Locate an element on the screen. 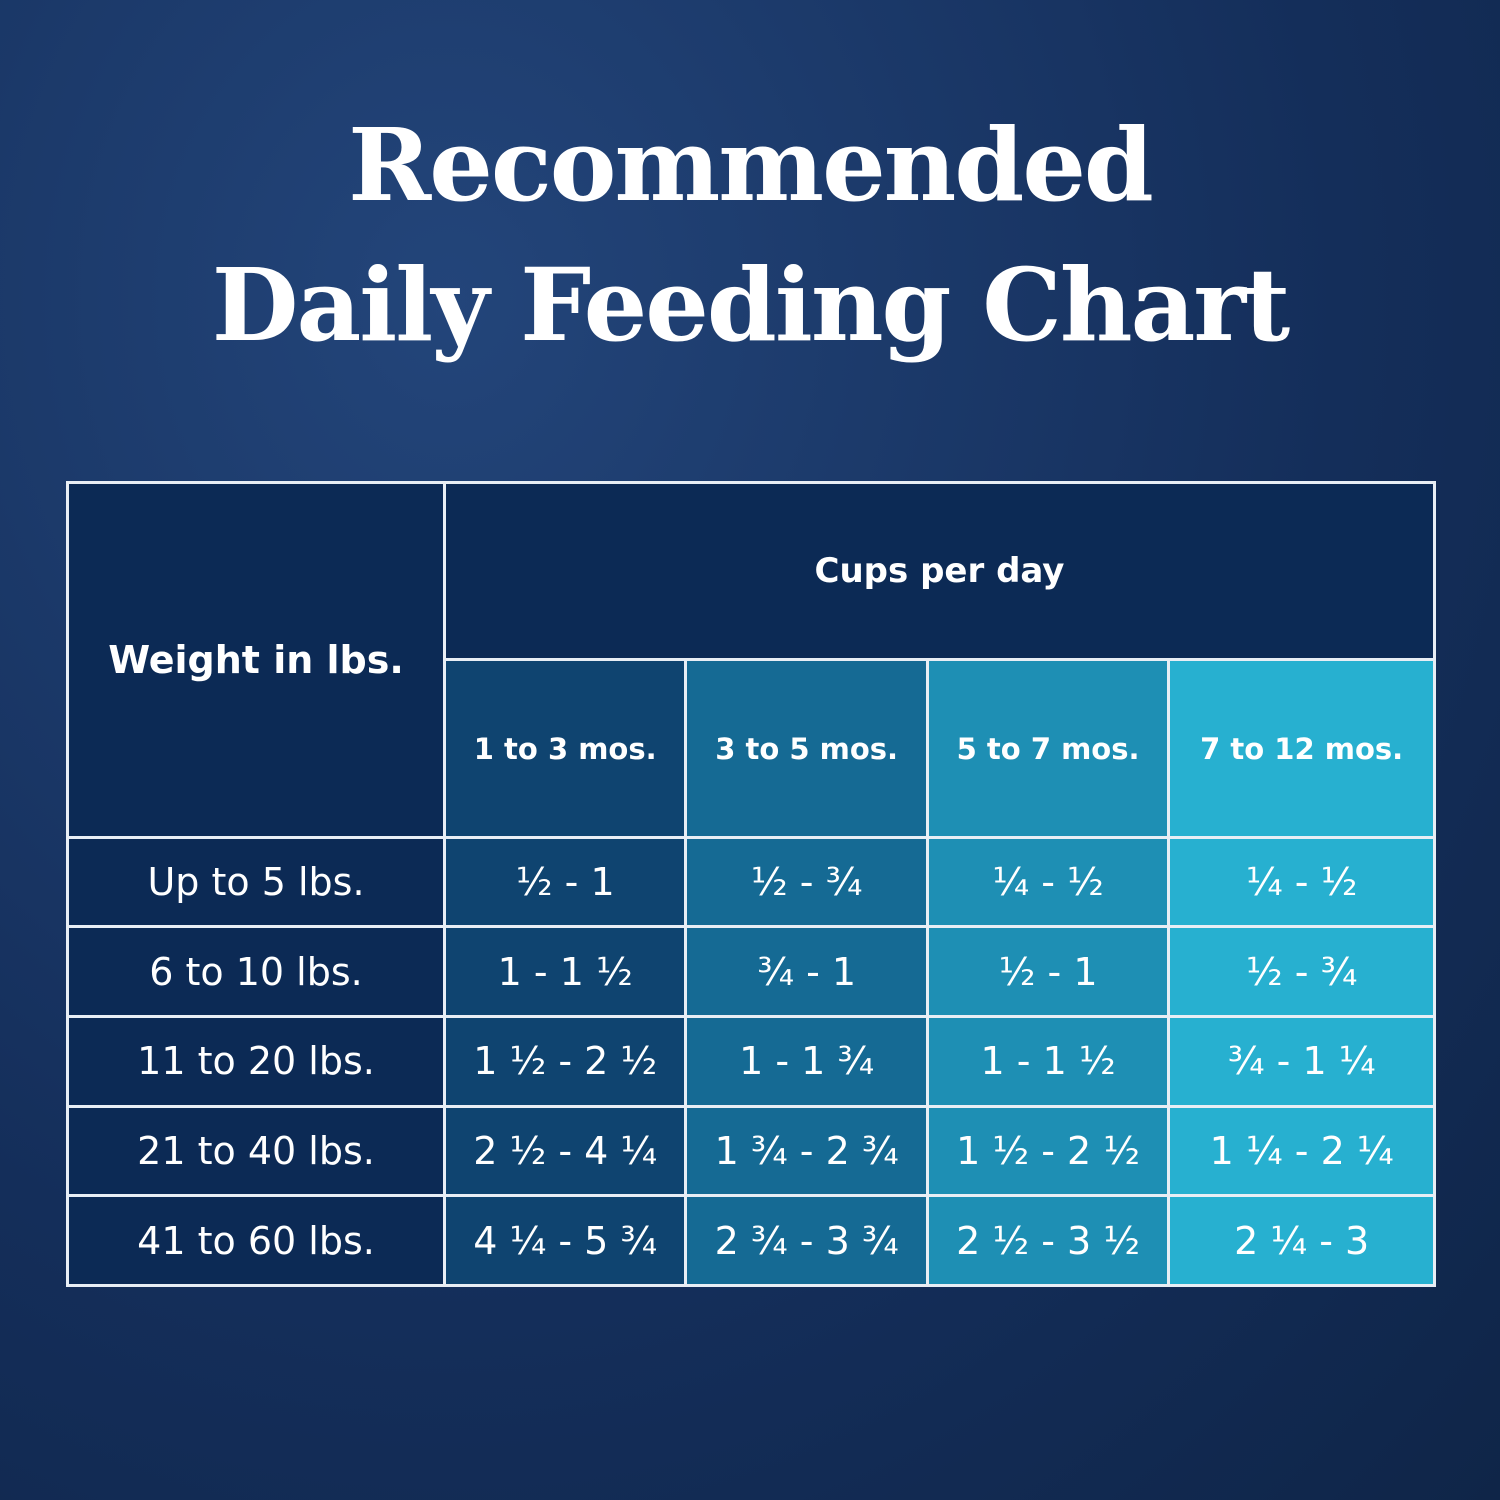  column-header: 5 to 7 mos. is located at coordinates (1048, 748).